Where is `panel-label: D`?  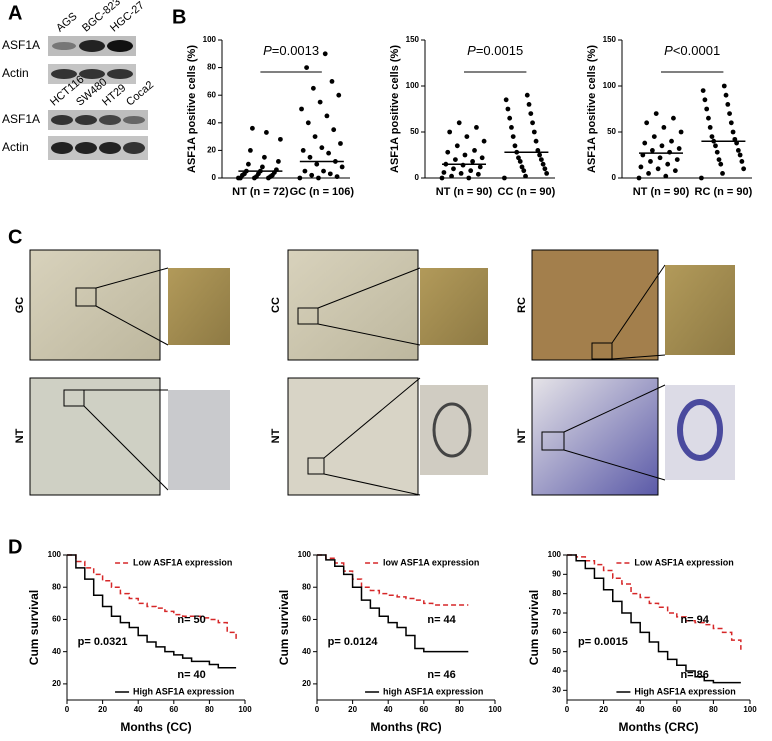
panel-label: D is located at coordinates (15, 547).